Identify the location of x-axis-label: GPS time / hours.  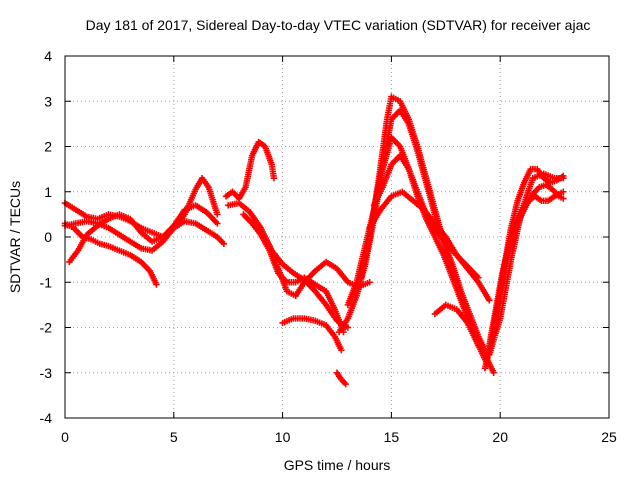
(337, 465).